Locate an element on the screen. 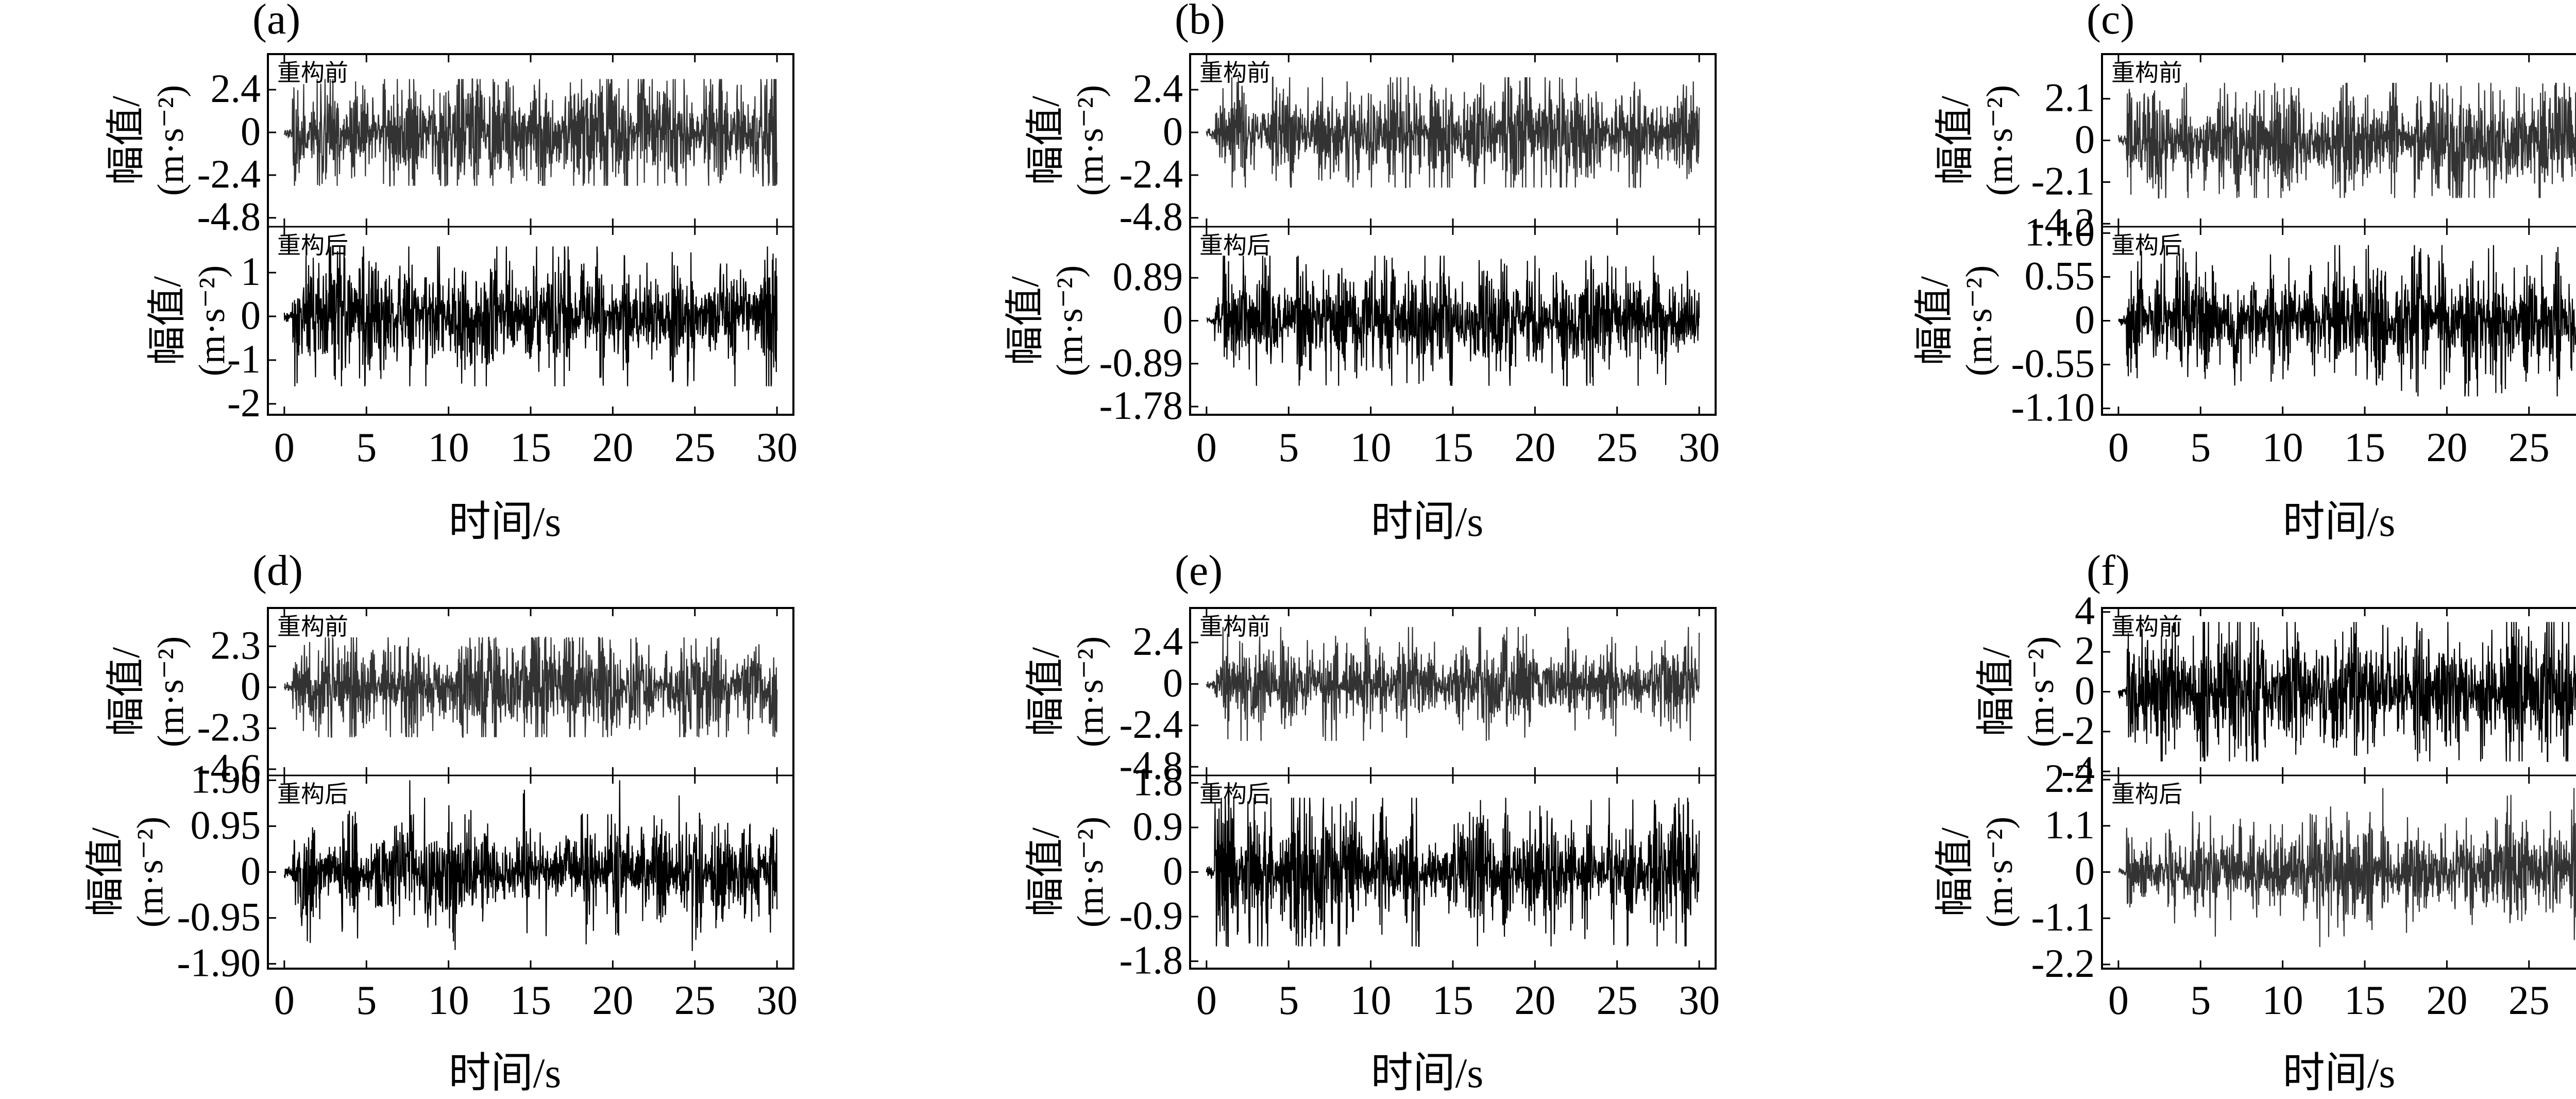 The height and width of the screenshot is (1099, 2576). y-tick-label: 0.95 is located at coordinates (226, 824).